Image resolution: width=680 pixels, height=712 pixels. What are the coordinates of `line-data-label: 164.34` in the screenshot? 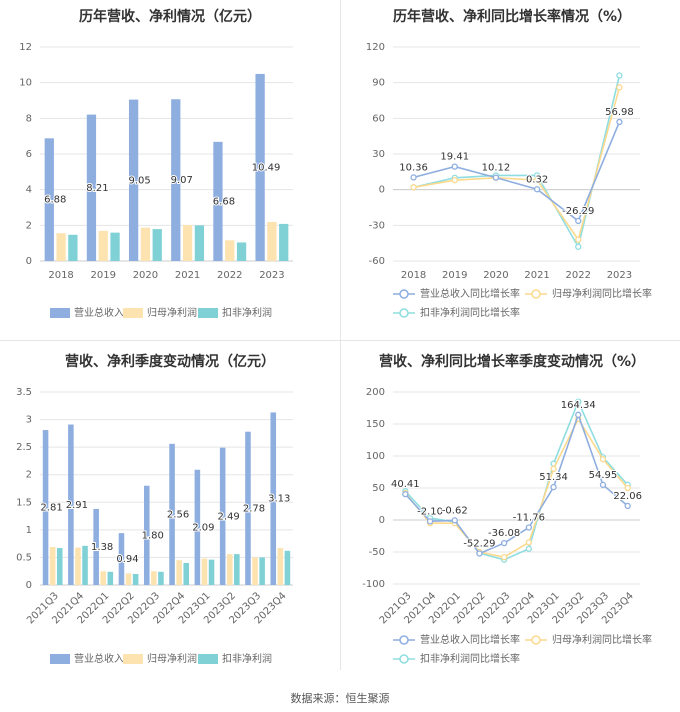 It's located at (578, 405).